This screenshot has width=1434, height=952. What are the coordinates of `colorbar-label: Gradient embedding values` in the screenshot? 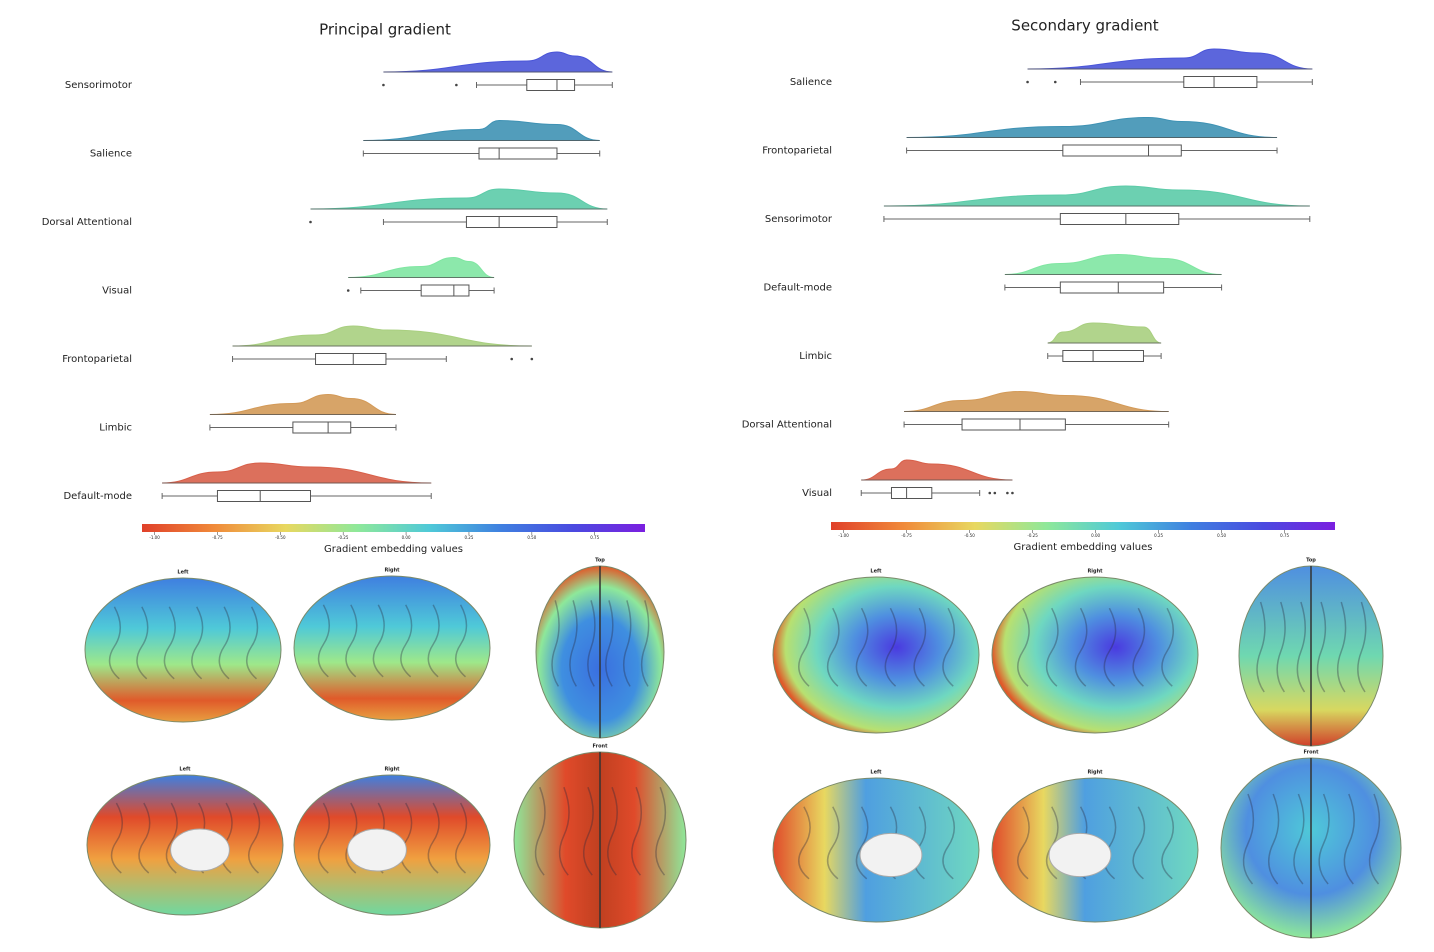 It's located at (393, 549).